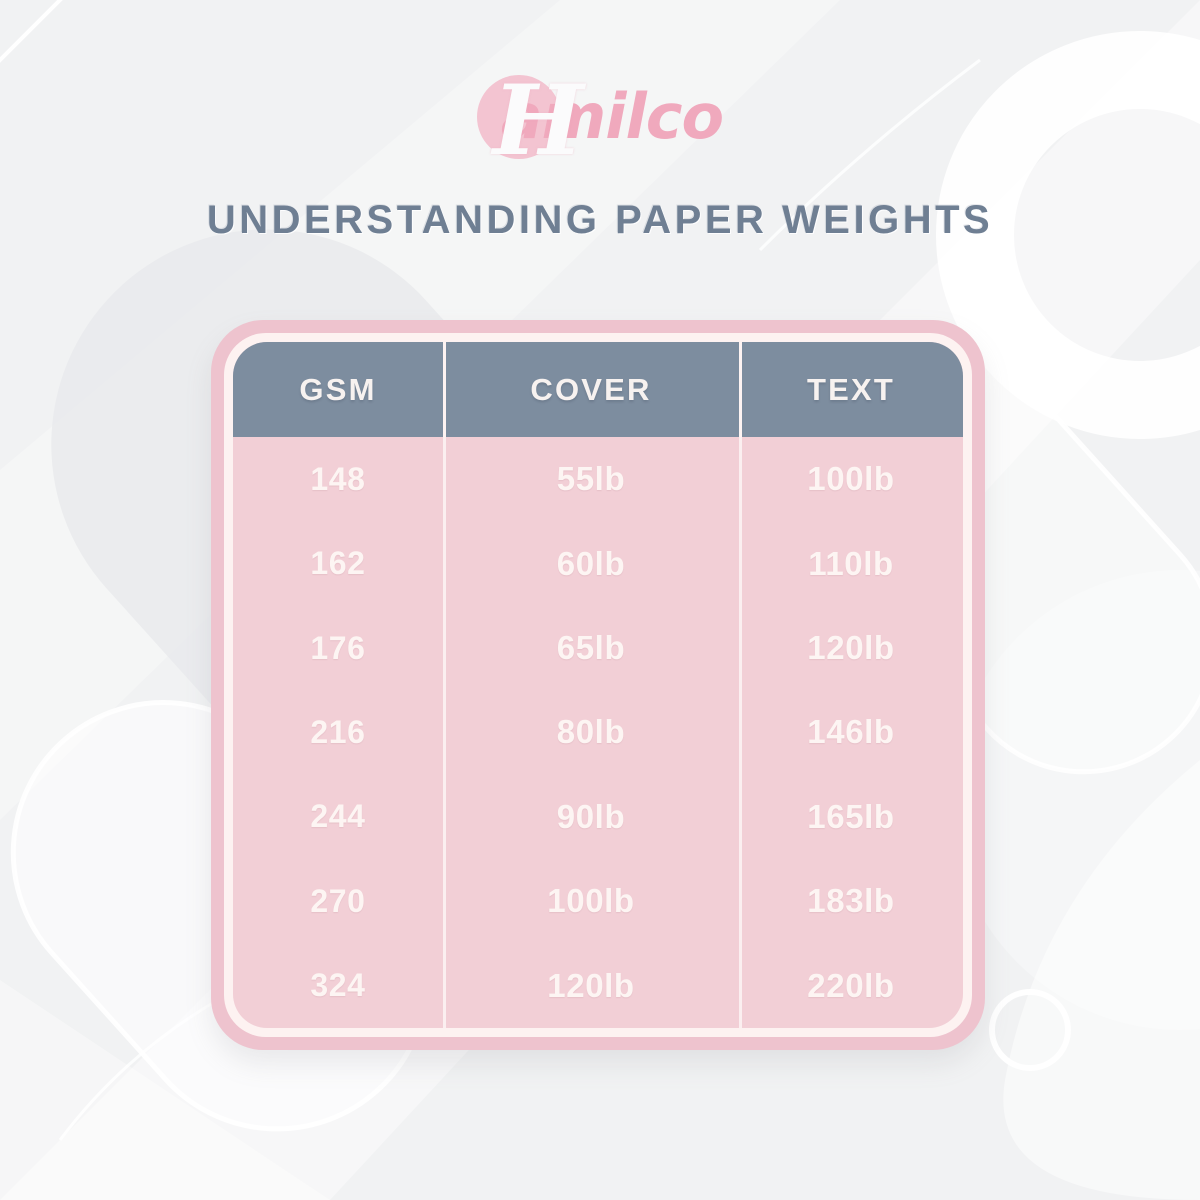  I want to click on table-row: 244 90lb 165lb, so click(598, 817).